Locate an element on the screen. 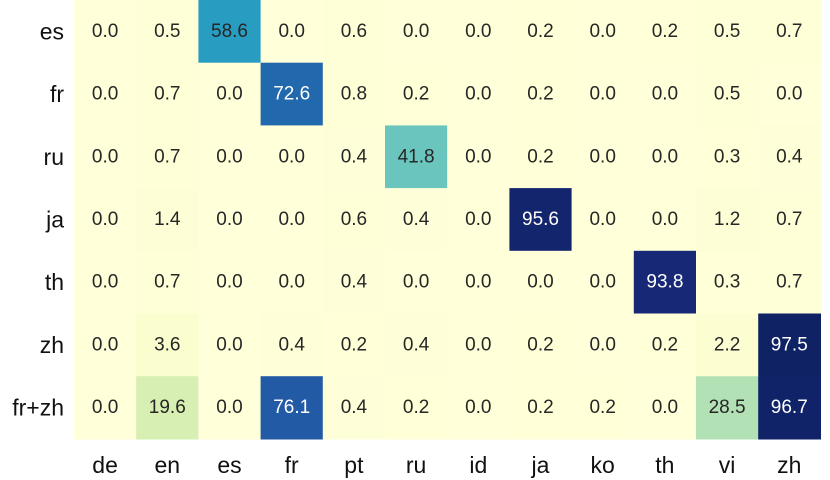 Image resolution: width=830 pixels, height=480 pixels. heatmap-cell-th-ja is located at coordinates (541, 282).